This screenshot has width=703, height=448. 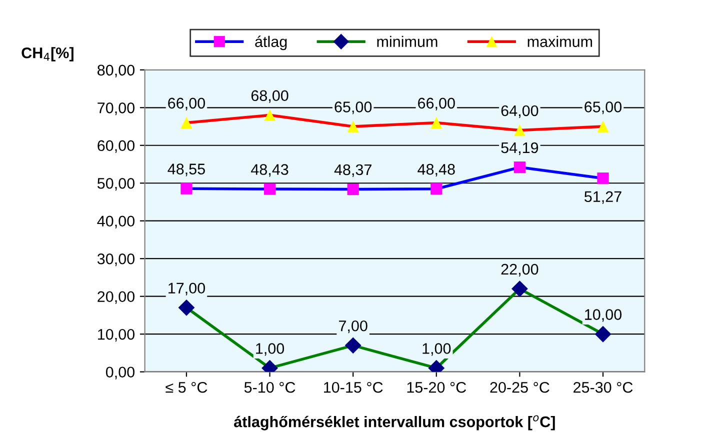 What do you see at coordinates (186, 170) in the screenshot?
I see `data-label: 48,55` at bounding box center [186, 170].